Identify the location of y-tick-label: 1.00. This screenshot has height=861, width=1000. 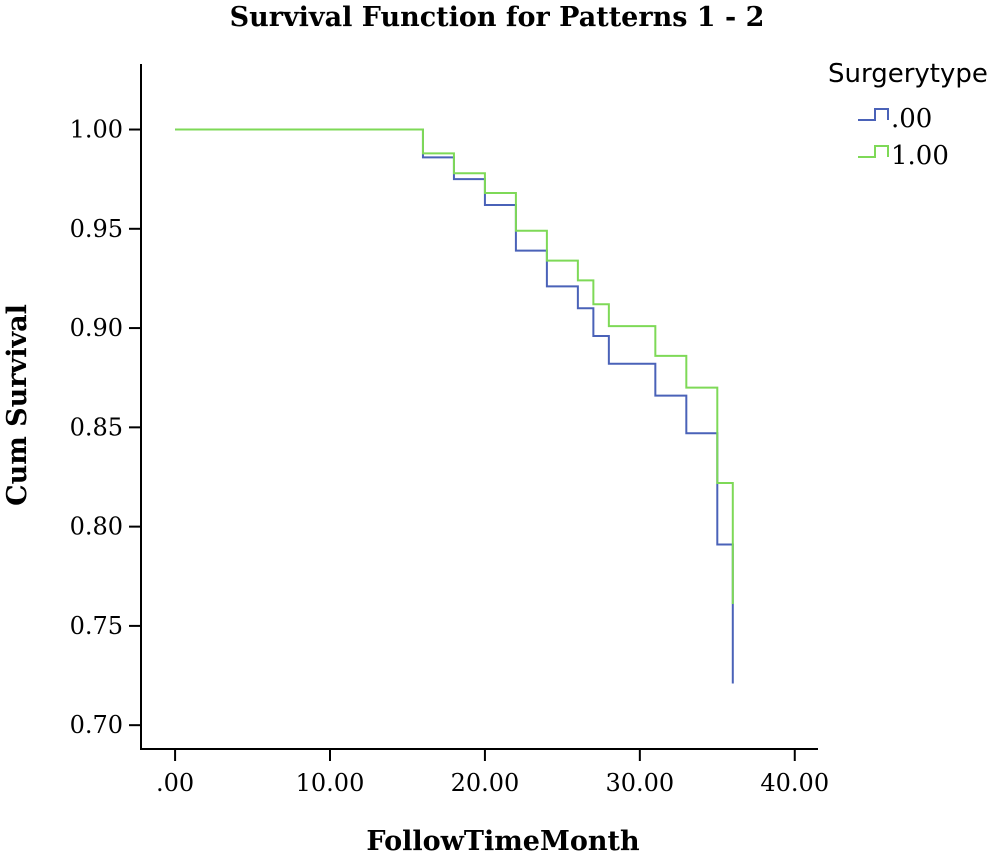
(96, 130).